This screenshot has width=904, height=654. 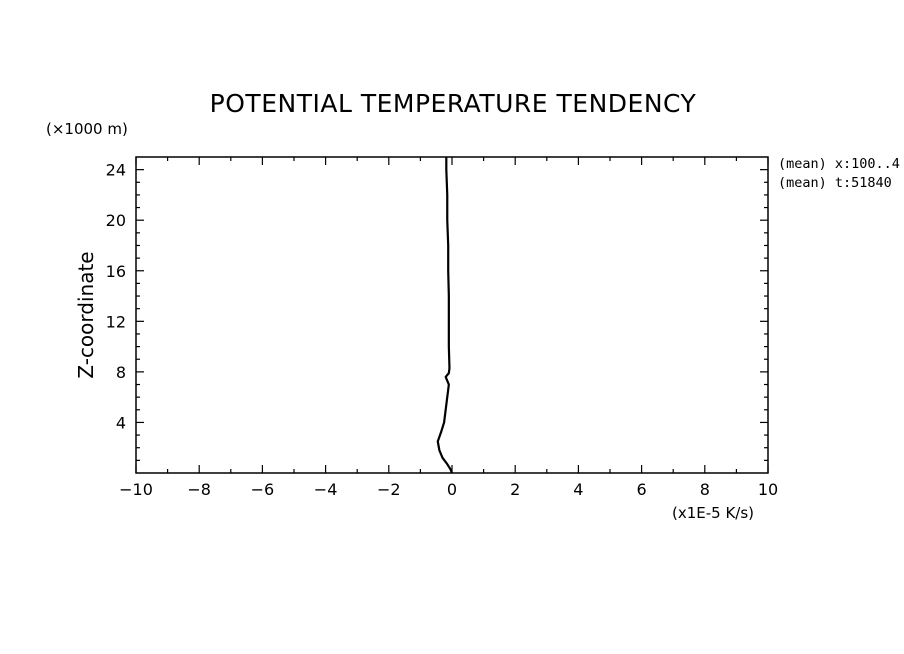 What do you see at coordinates (121, 422) in the screenshot?
I see `y-tick-label: 4` at bounding box center [121, 422].